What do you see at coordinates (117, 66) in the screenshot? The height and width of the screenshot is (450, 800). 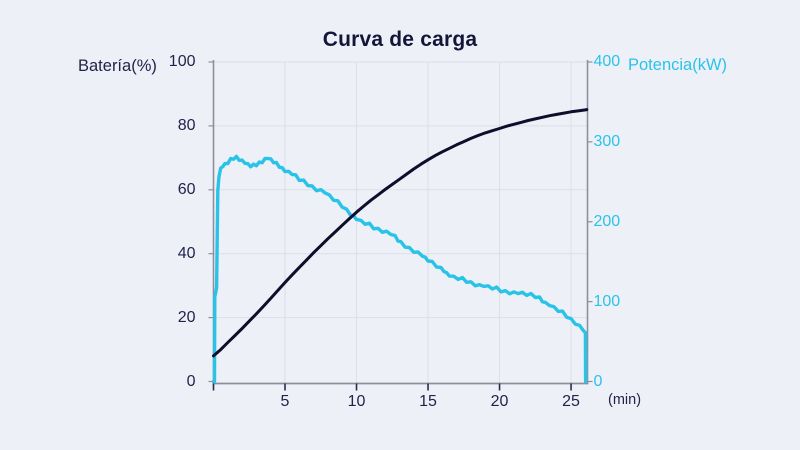 I see `left-axis-title: Batería(%)` at bounding box center [117, 66].